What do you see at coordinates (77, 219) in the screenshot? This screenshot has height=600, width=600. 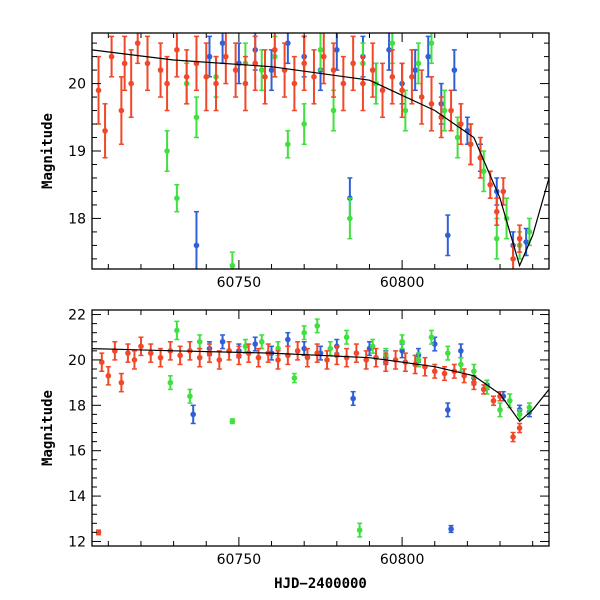 I see `y-tick-label: 18` at bounding box center [77, 219].